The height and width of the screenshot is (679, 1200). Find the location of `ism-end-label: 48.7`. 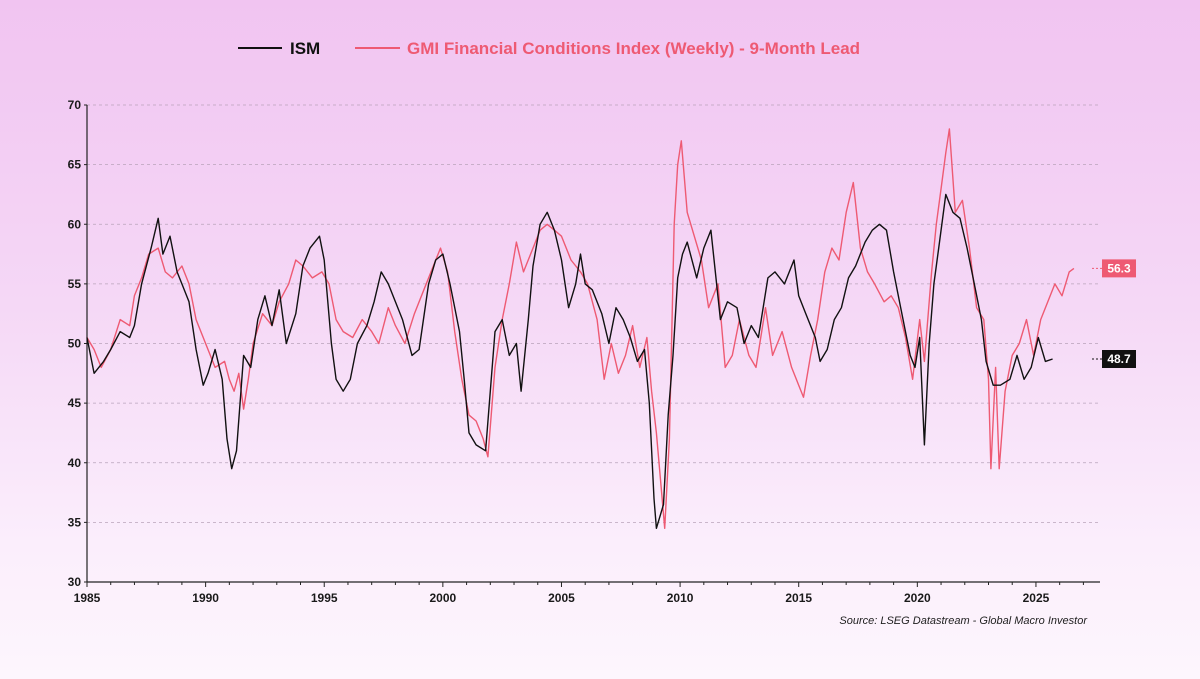

ism-end-label: 48.7 is located at coordinates (1114, 359).